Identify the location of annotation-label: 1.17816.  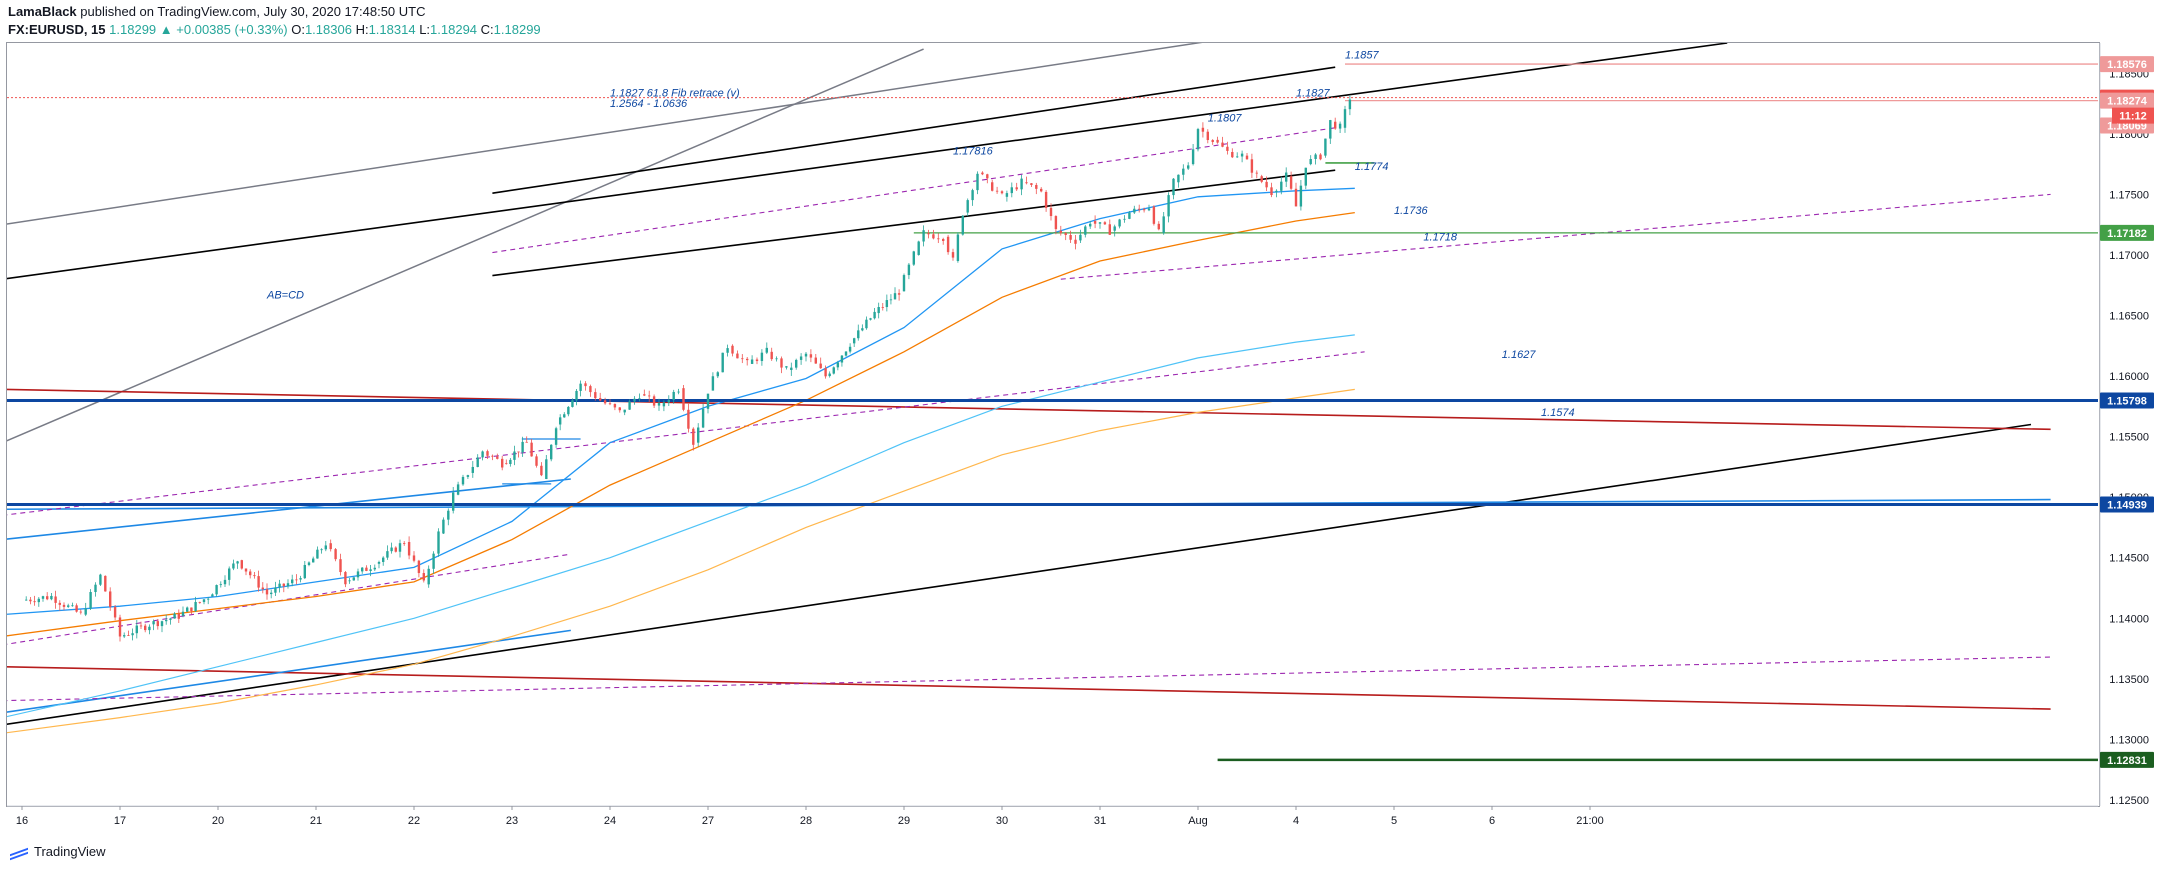
(973, 151).